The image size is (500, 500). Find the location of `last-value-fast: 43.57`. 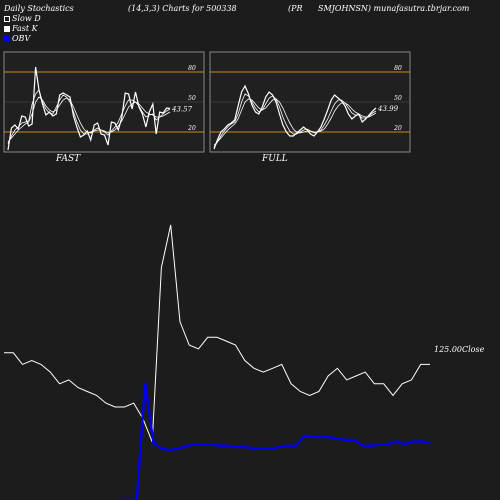

last-value-fast: 43.57 is located at coordinates (182, 109).